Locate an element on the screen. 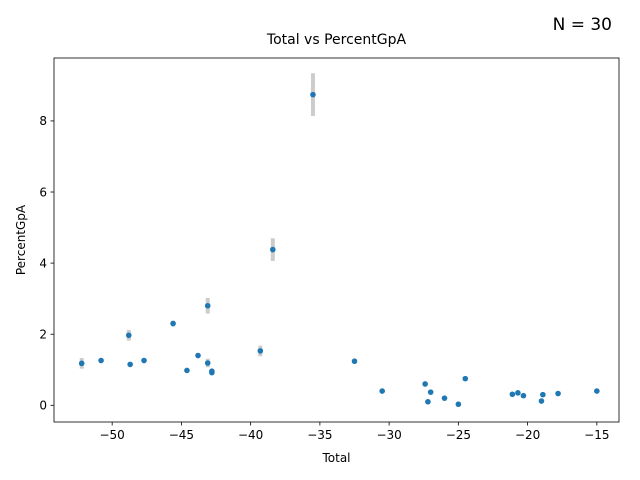 Image resolution: width=640 pixels, height=480 pixels. x-tick-label: −35 is located at coordinates (319, 435).